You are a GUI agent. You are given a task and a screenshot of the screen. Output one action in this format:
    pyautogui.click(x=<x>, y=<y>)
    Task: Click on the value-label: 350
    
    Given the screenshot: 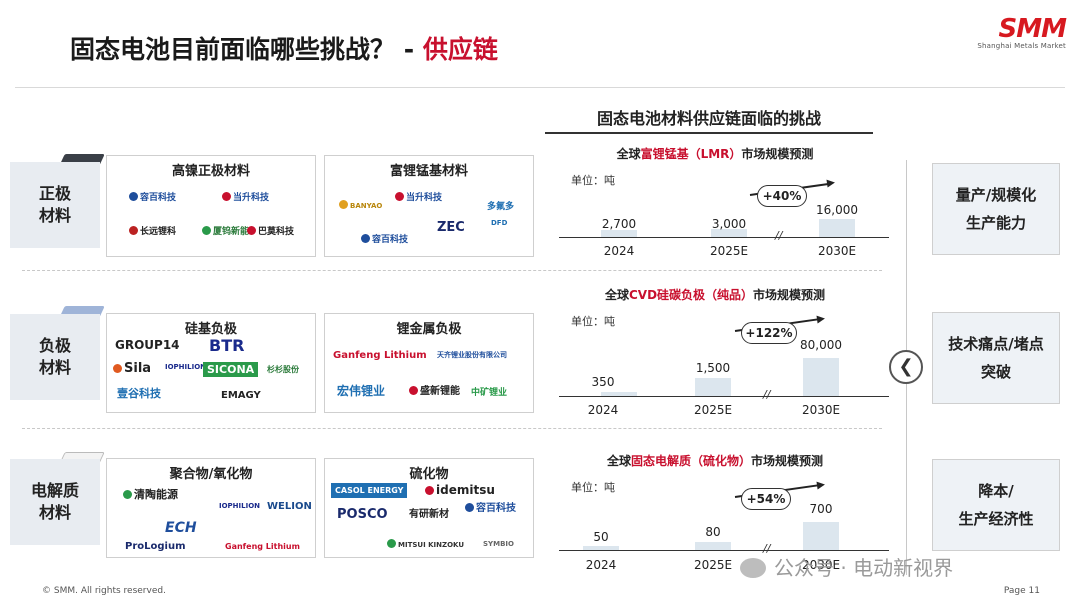 What is the action you would take?
    pyautogui.click(x=603, y=382)
    